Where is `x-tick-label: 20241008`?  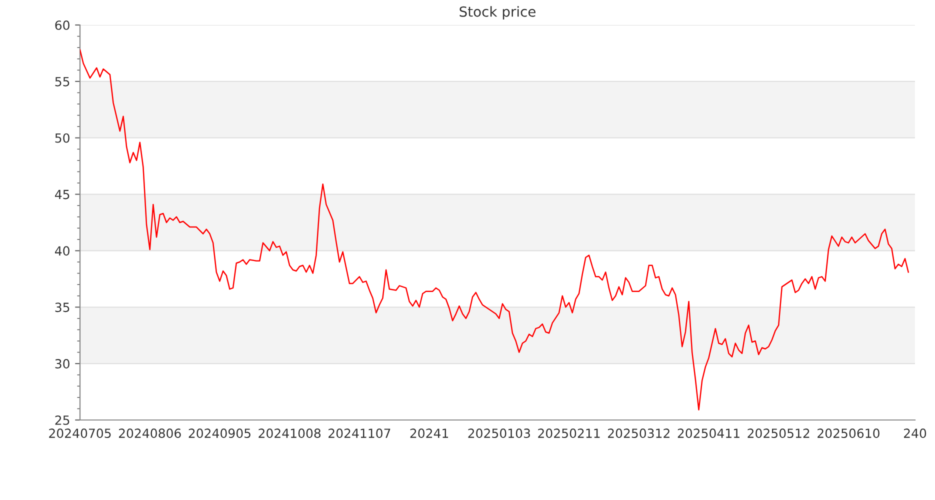
x-tick-label: 20241008 is located at coordinates (289, 433).